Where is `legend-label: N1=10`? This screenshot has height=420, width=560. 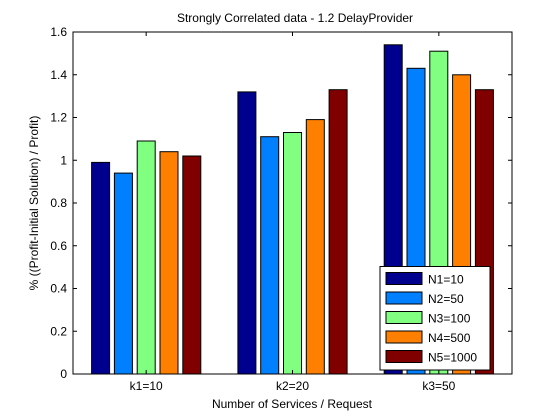
legend-label: N1=10 is located at coordinates (446, 280).